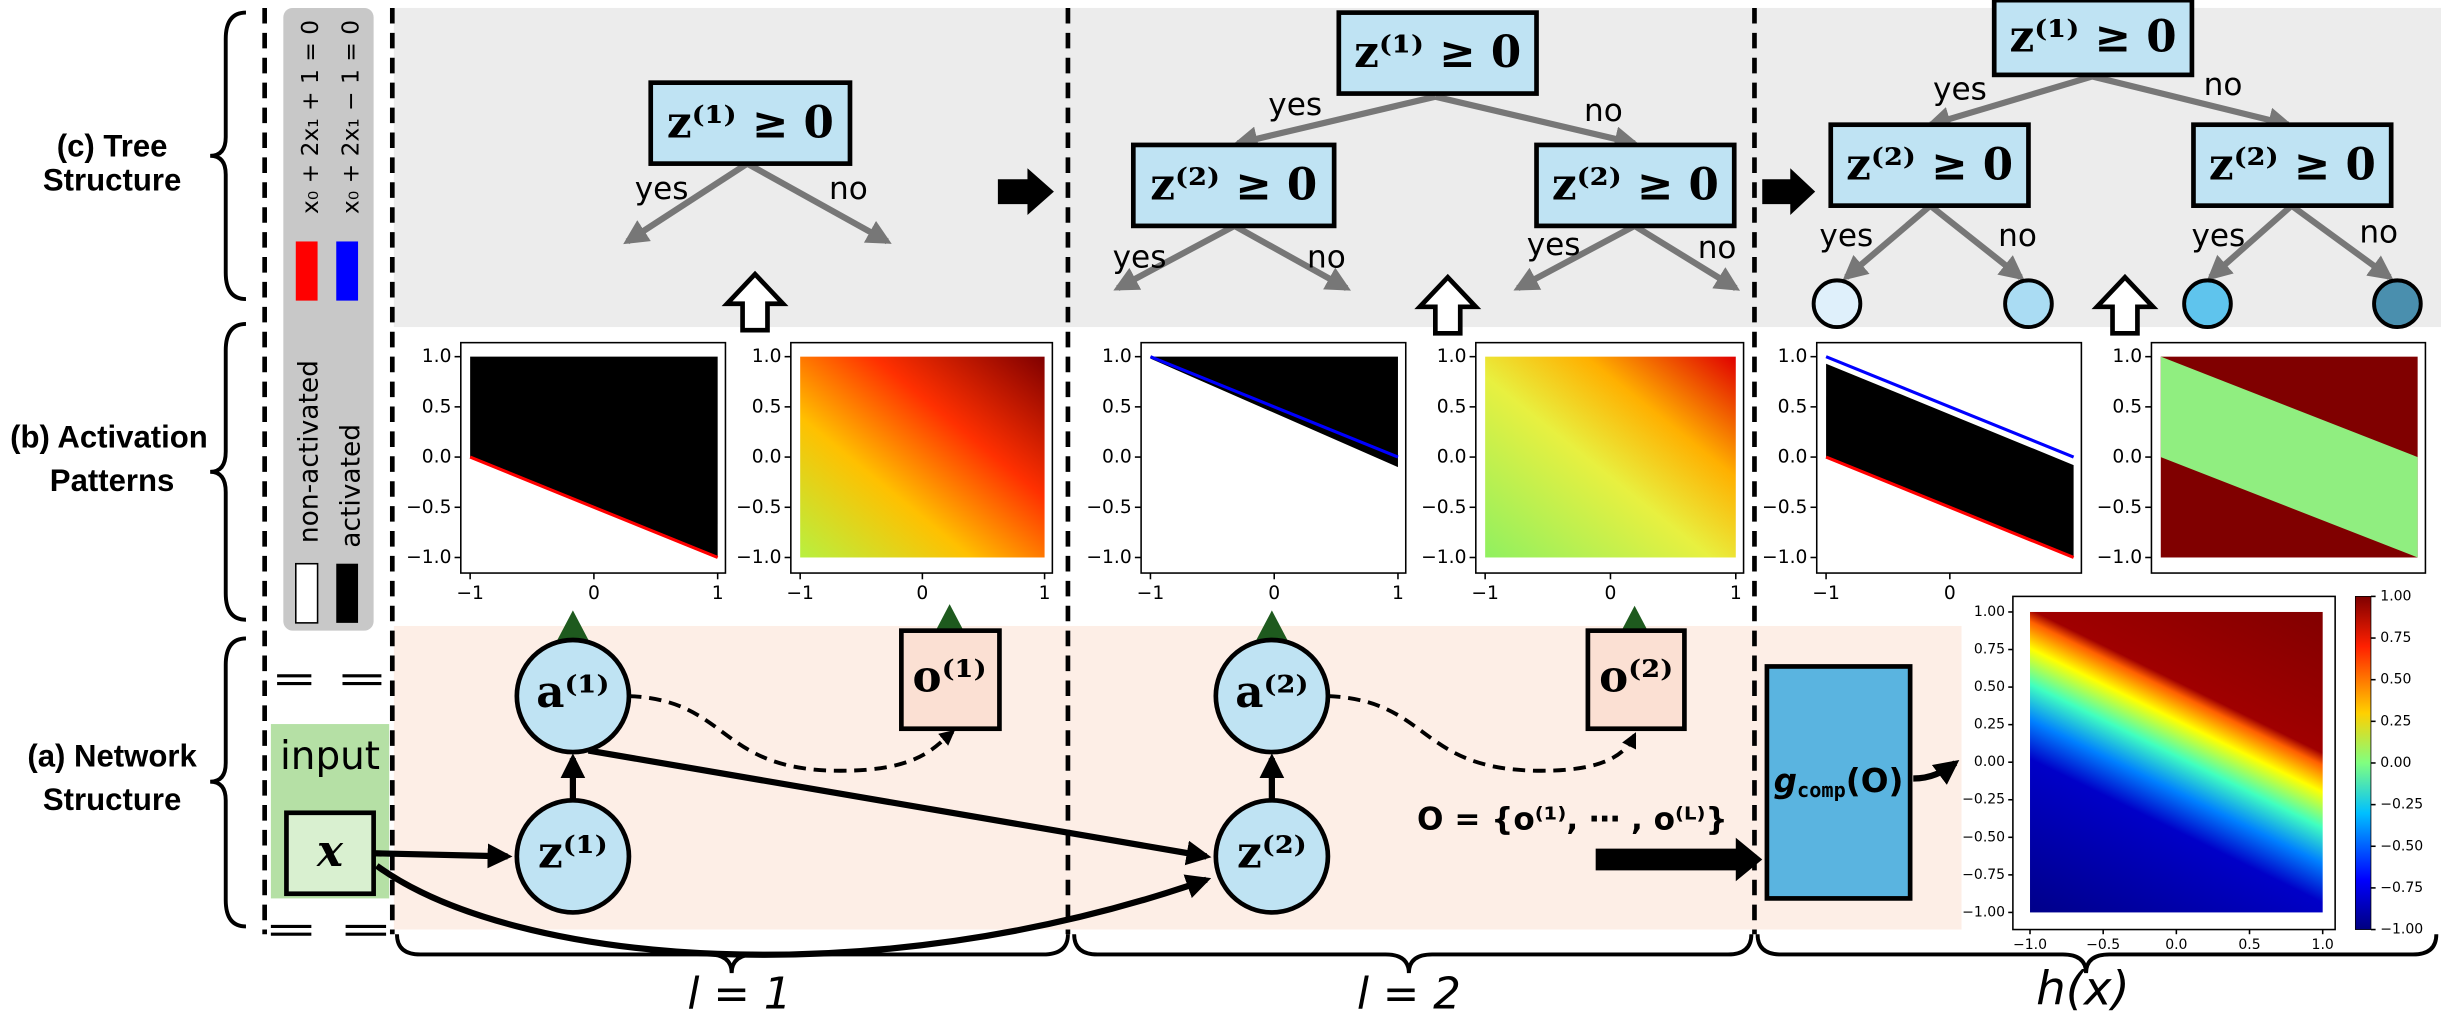  Describe the element at coordinates (1983, 875) in the screenshot. I see `y-tick-label: −0.75` at that location.